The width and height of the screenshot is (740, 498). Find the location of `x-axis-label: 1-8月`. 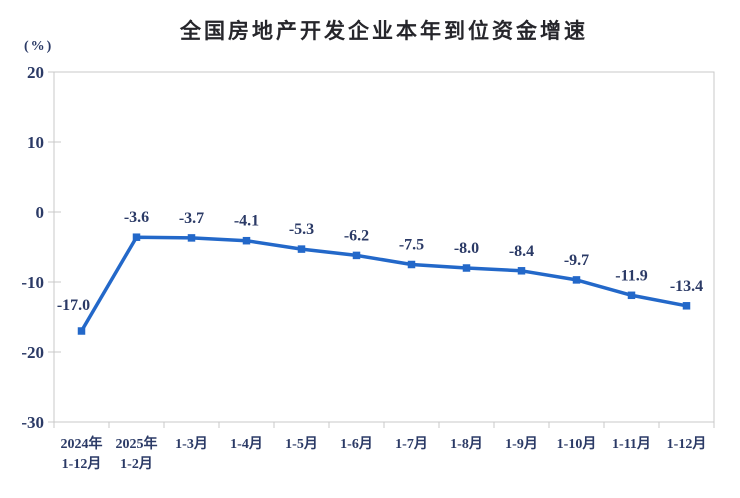

x-axis-label: 1-8月 is located at coordinates (466, 444).